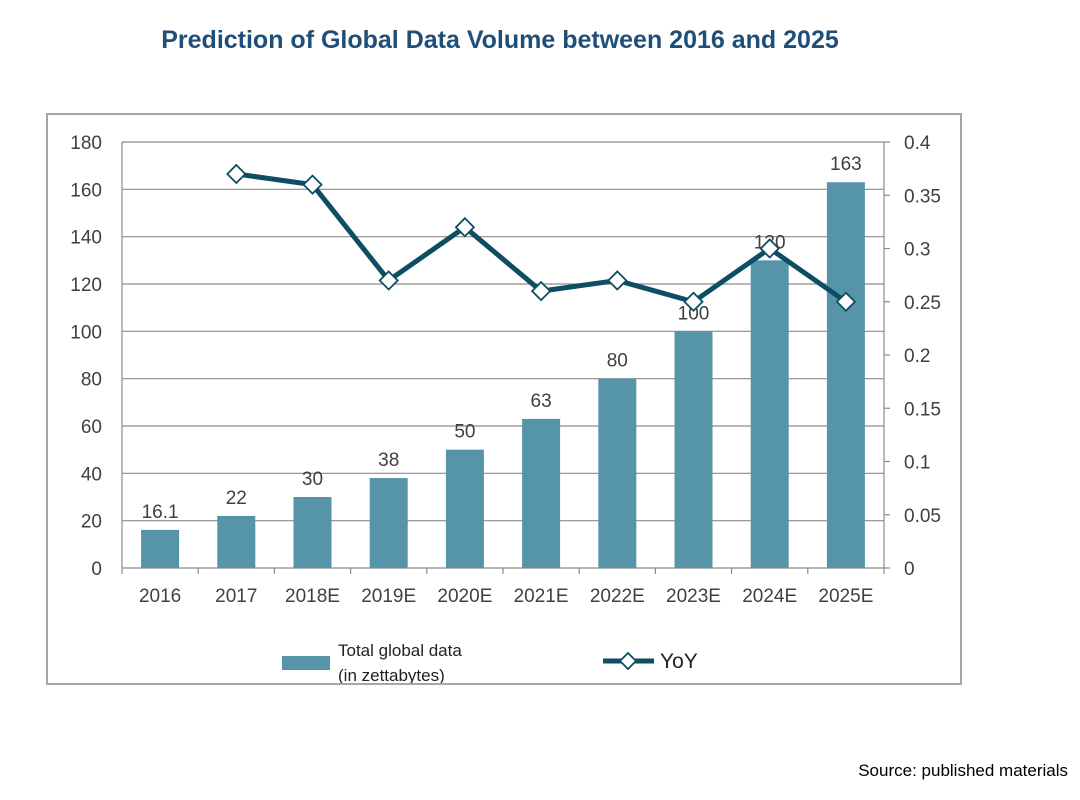  I want to click on x-tick-label: 2020E, so click(464, 596).